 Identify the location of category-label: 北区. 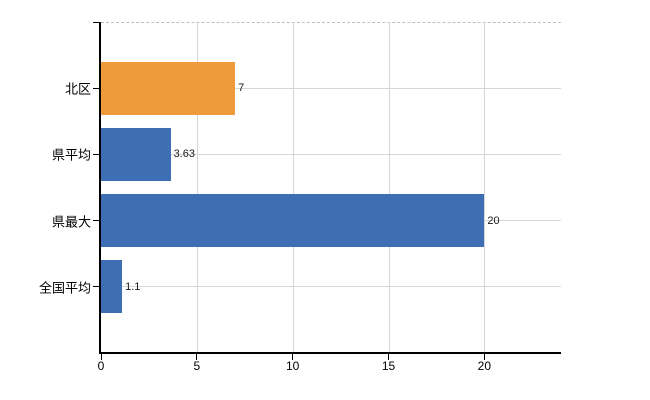
(77, 89).